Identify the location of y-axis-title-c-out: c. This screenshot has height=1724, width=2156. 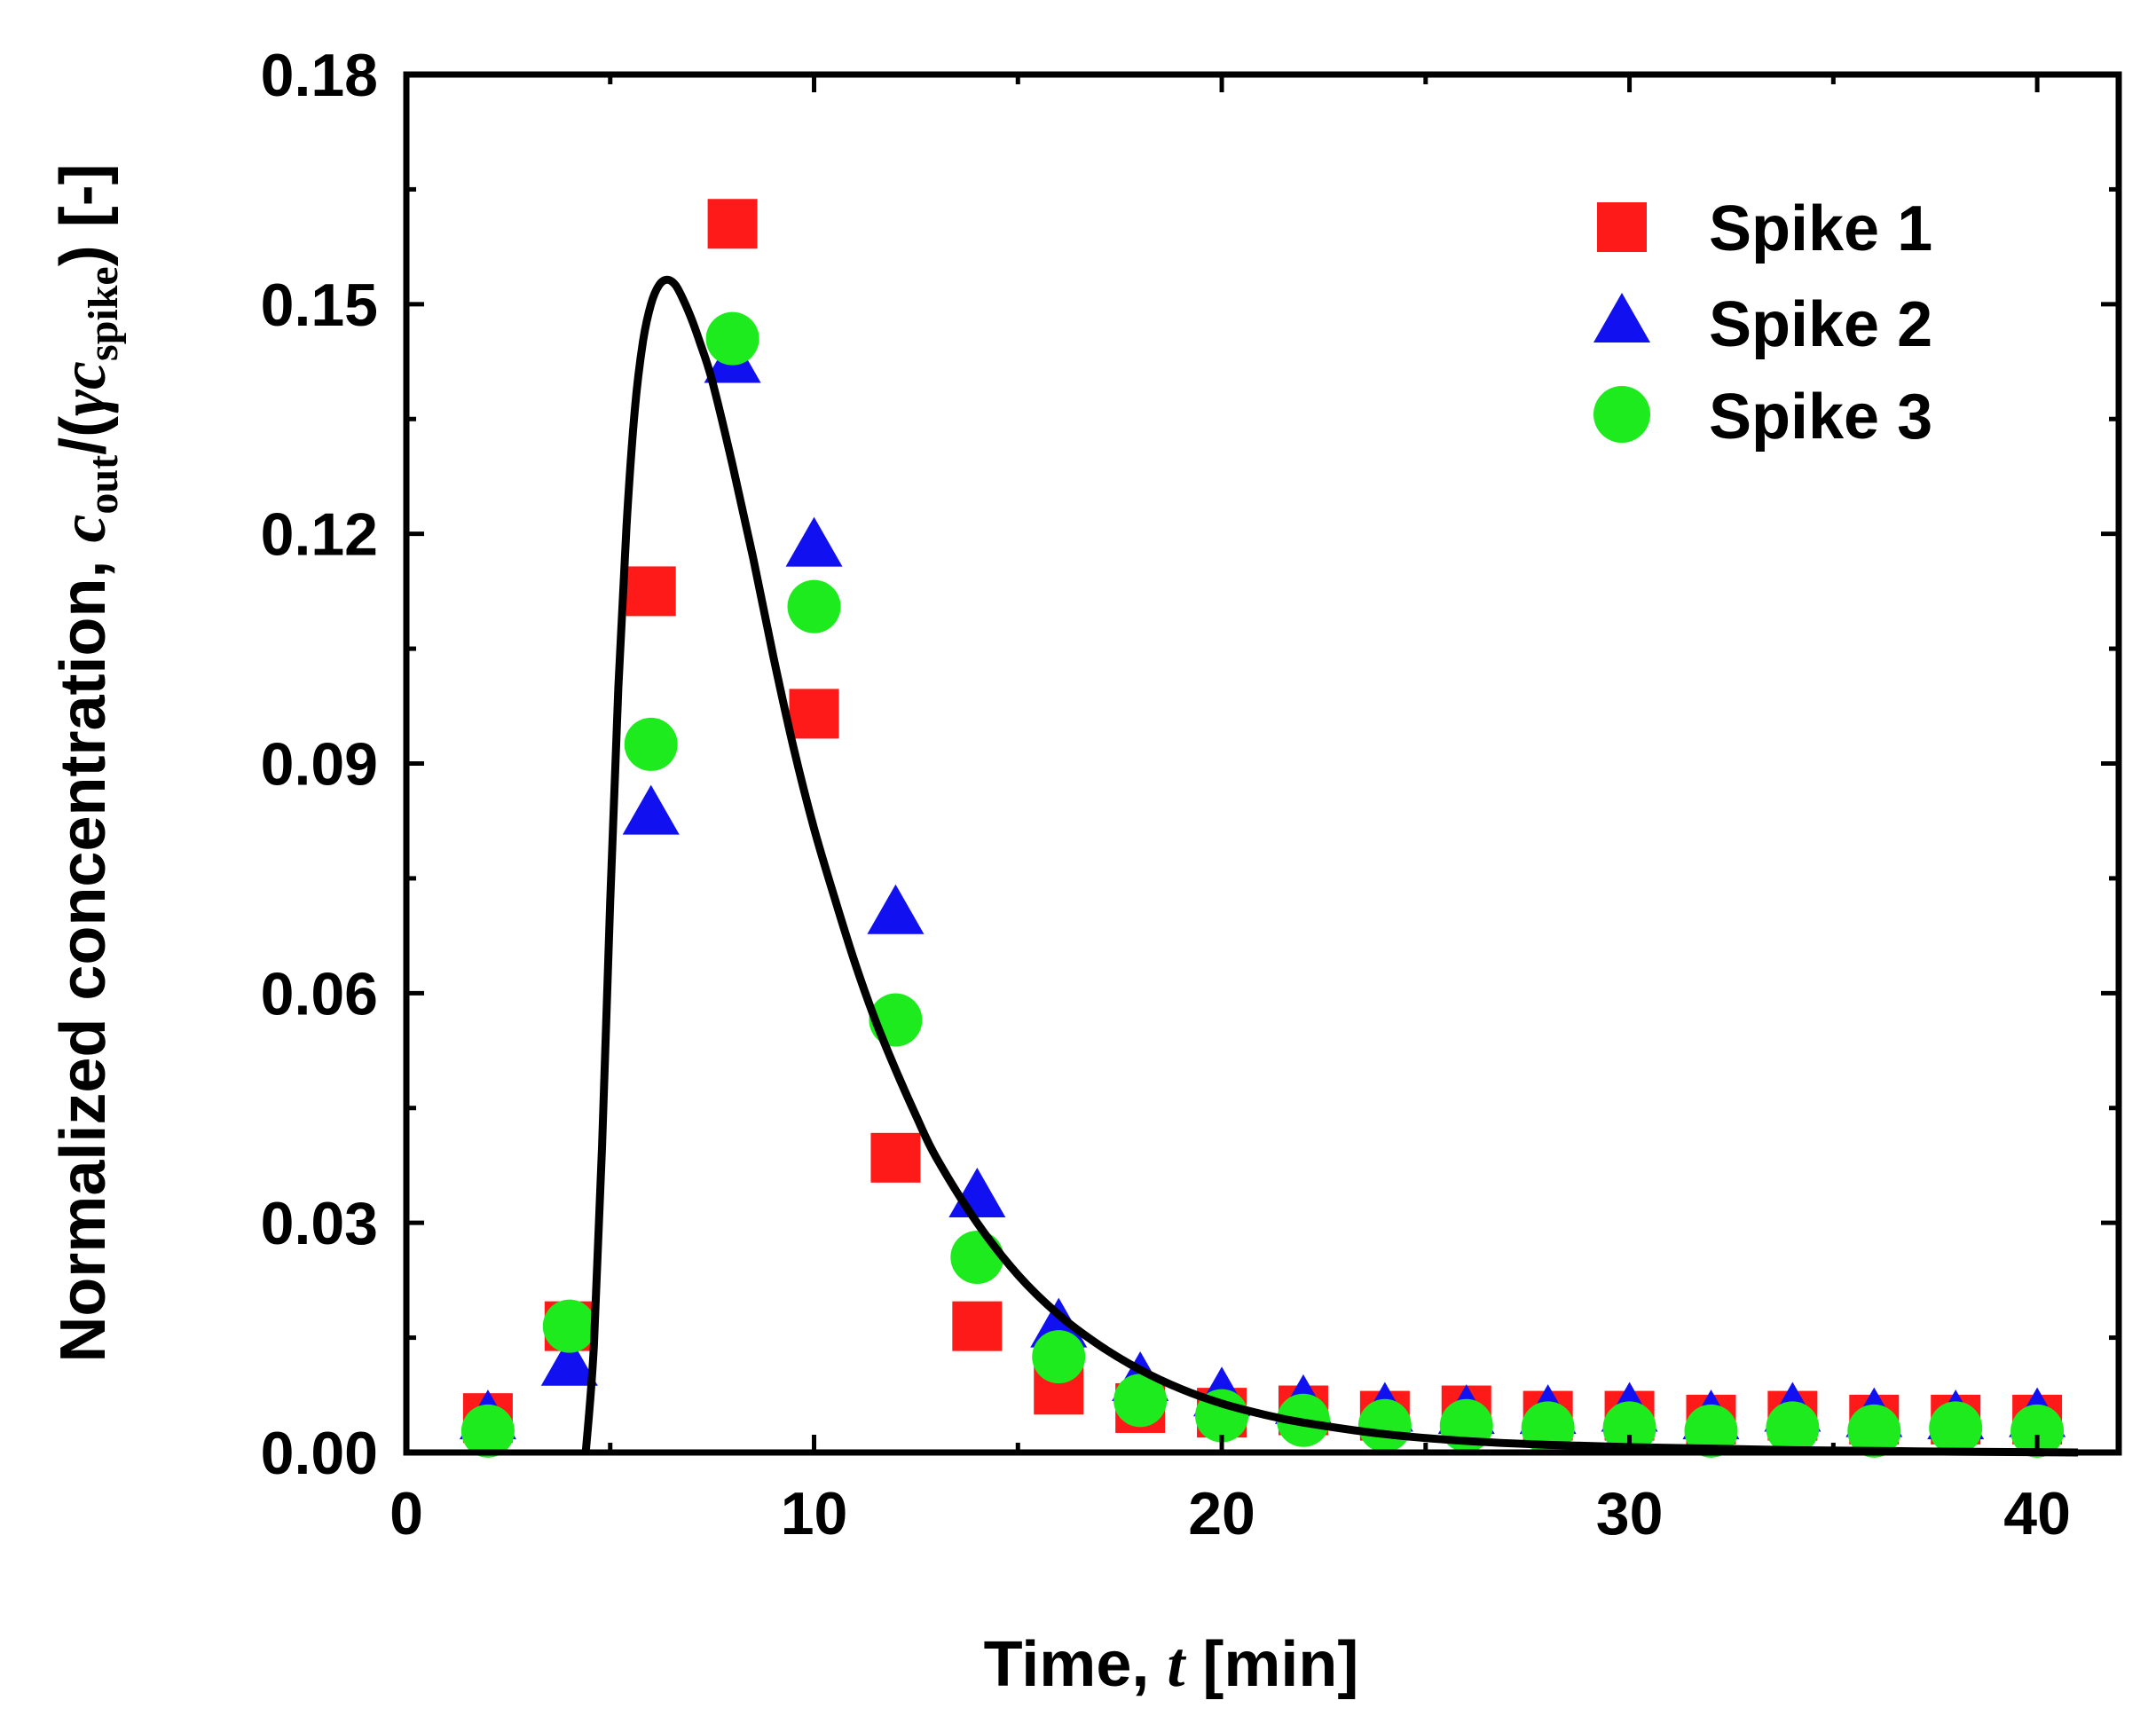
(83, 529).